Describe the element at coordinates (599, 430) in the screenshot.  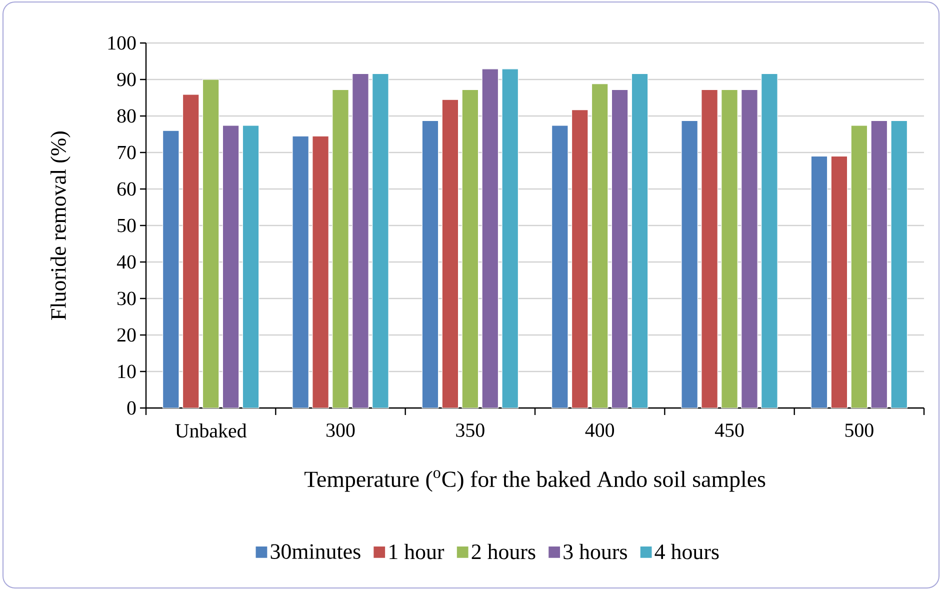
I see `x-tick-label: 400` at that location.